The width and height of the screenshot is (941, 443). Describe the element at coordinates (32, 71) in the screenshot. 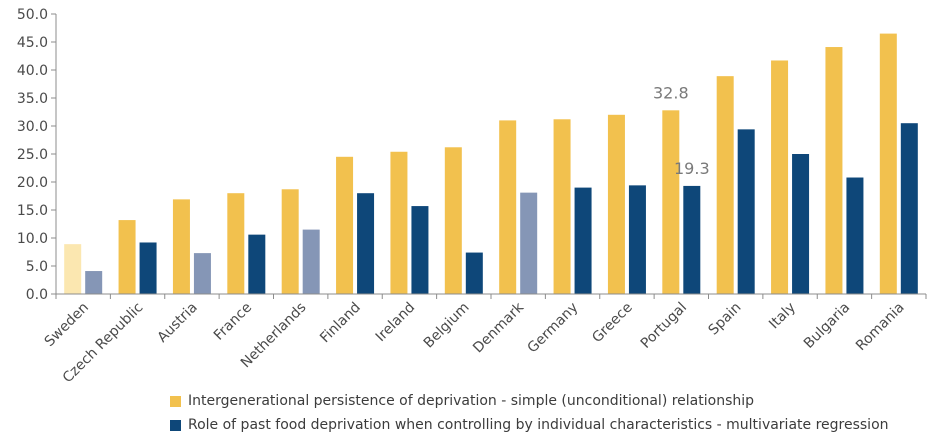

I see `y-tick-label: 40.0` at that location.